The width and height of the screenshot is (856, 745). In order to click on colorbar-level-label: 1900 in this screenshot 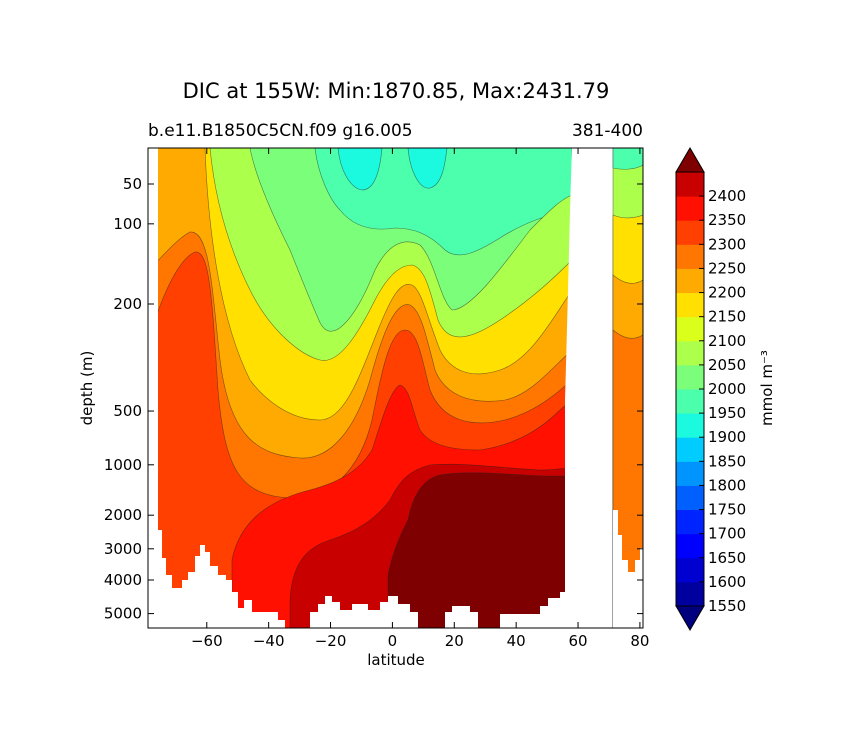, I will do `click(727, 437)`.